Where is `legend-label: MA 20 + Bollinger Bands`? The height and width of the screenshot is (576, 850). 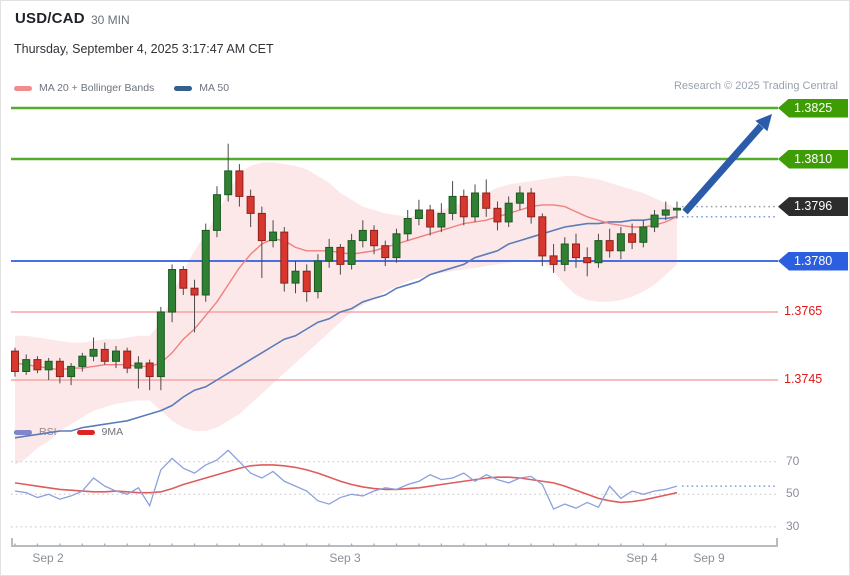
legend-label: MA 20 + Bollinger Bands is located at coordinates (97, 88).